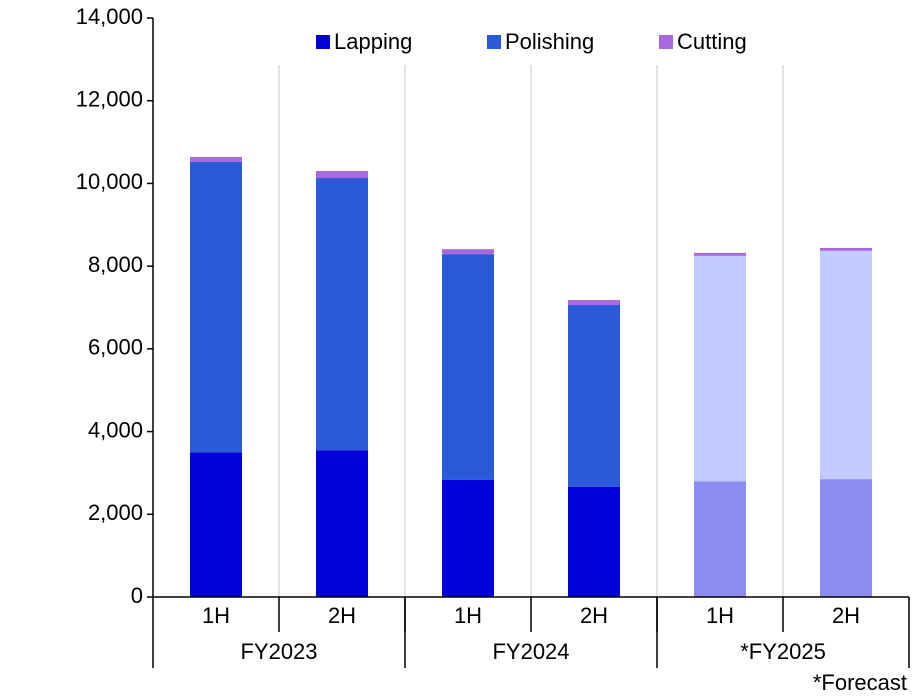 The height and width of the screenshot is (697, 917). Describe the element at coordinates (278, 651) in the screenshot. I see `group-label: FY2023` at that location.